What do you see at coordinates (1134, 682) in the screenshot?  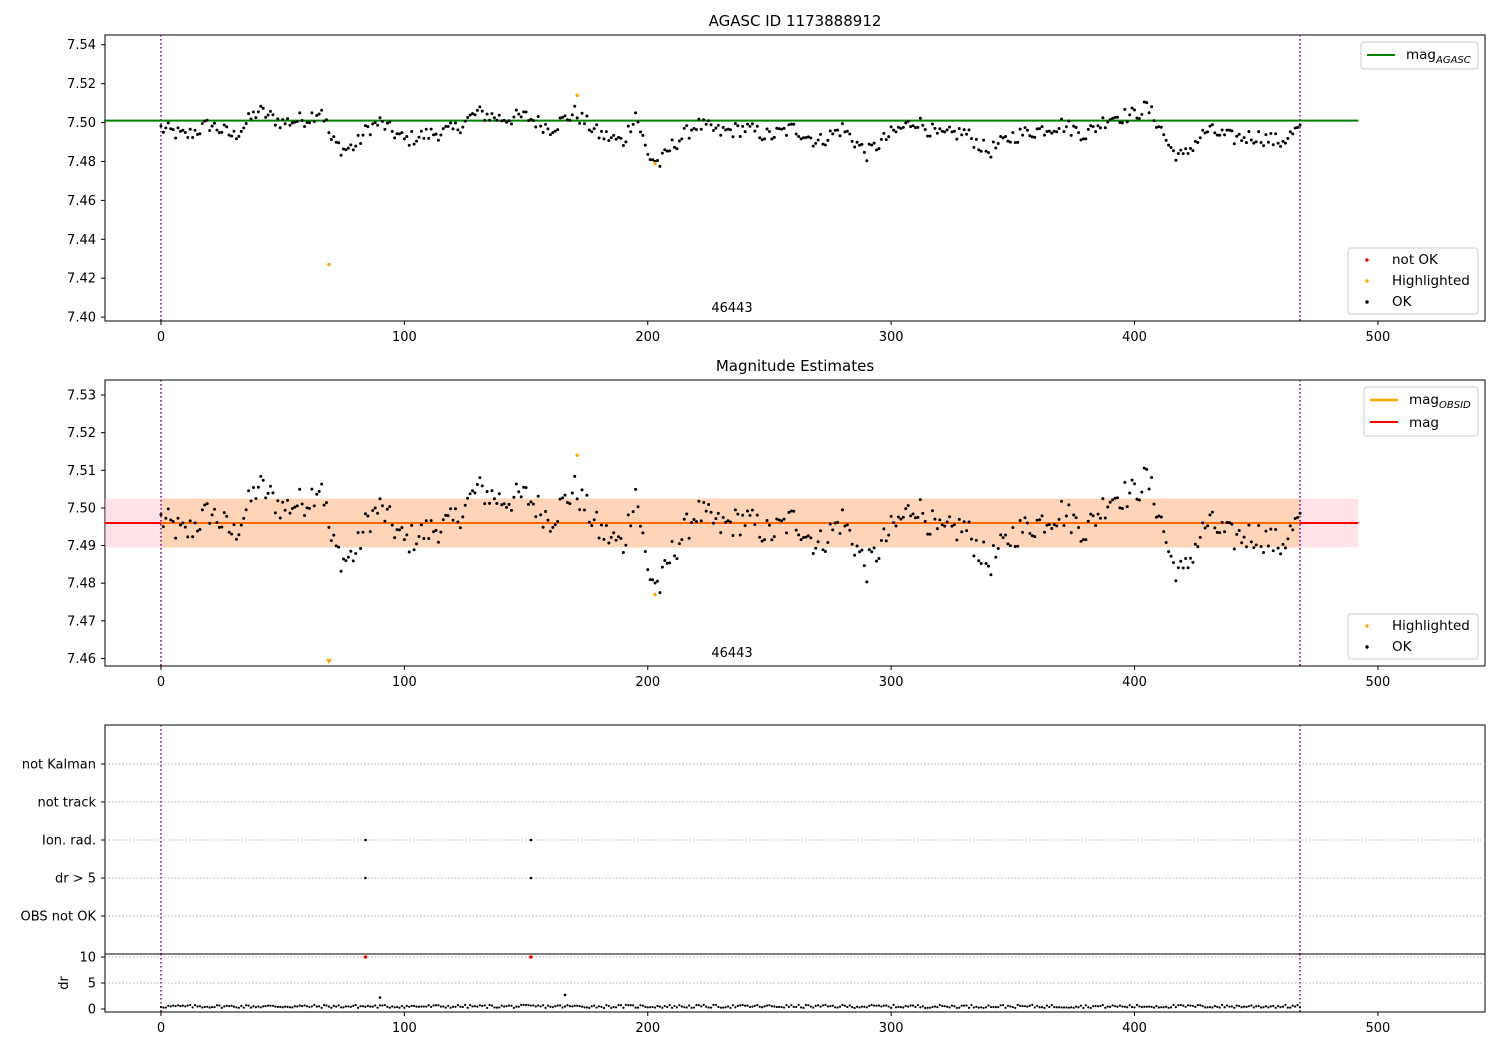 I see `magnitude-xtick-label-400: 400` at bounding box center [1134, 682].